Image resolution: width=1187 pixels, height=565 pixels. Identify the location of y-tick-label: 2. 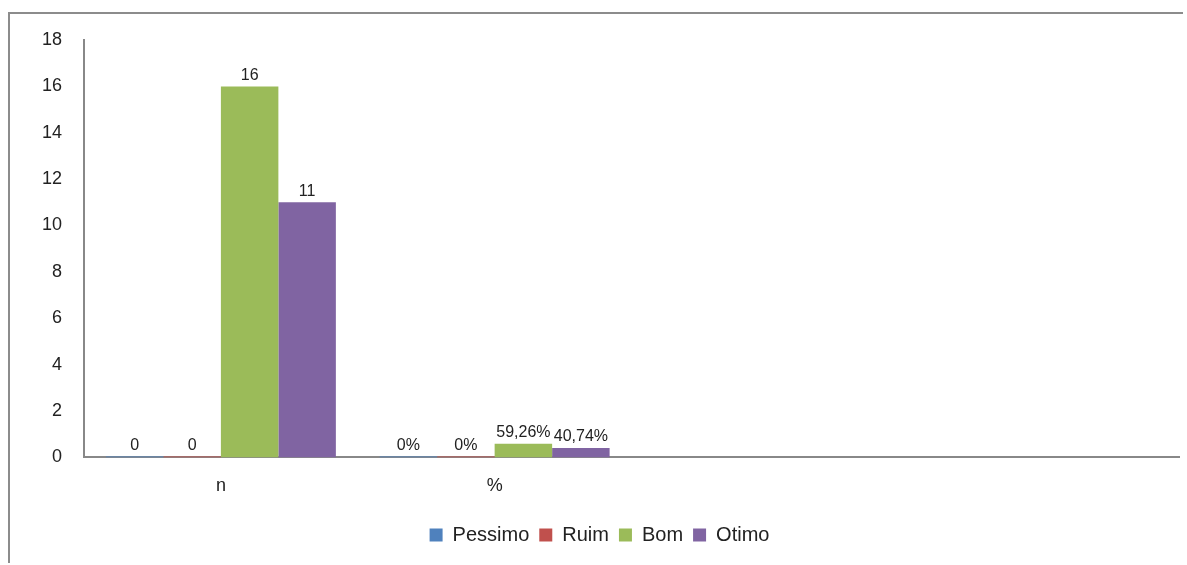
(57, 409).